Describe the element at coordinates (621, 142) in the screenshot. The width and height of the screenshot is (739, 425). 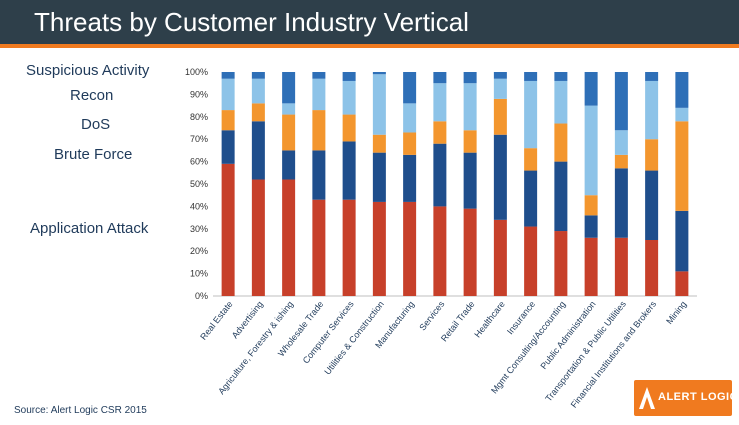
I see `bar-recon-transportation-public-utilities` at that location.